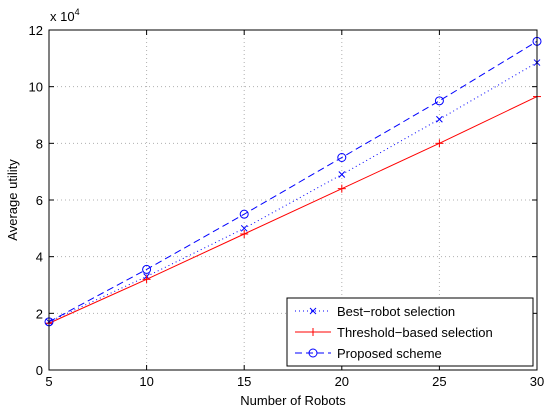 The height and width of the screenshot is (410, 546). What do you see at coordinates (36, 87) in the screenshot?
I see `y-tick-label: 10` at bounding box center [36, 87].